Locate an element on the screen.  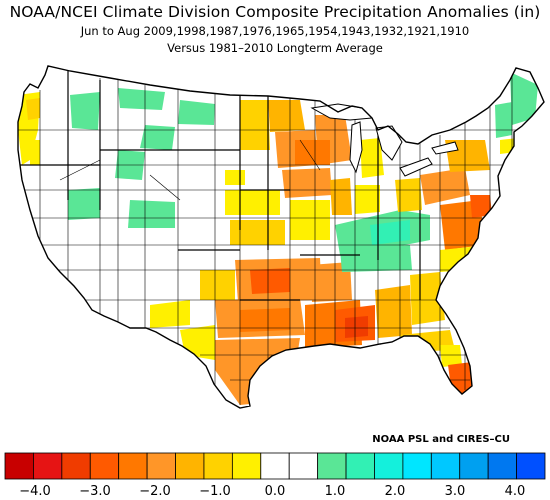
colorbar-tick-label: 0.0 is located at coordinates (275, 491).